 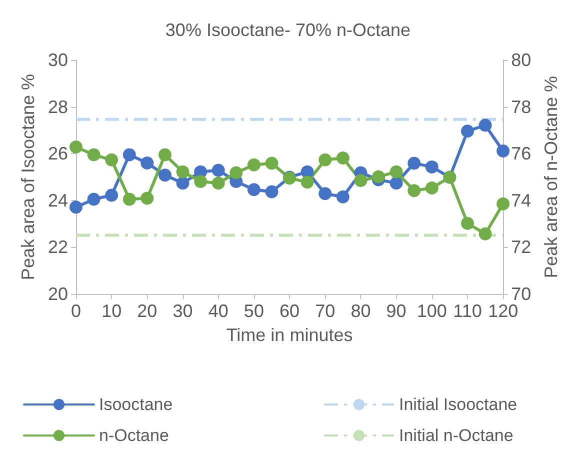 What do you see at coordinates (467, 311) in the screenshot?
I see `x-tick-label: 110` at bounding box center [467, 311].